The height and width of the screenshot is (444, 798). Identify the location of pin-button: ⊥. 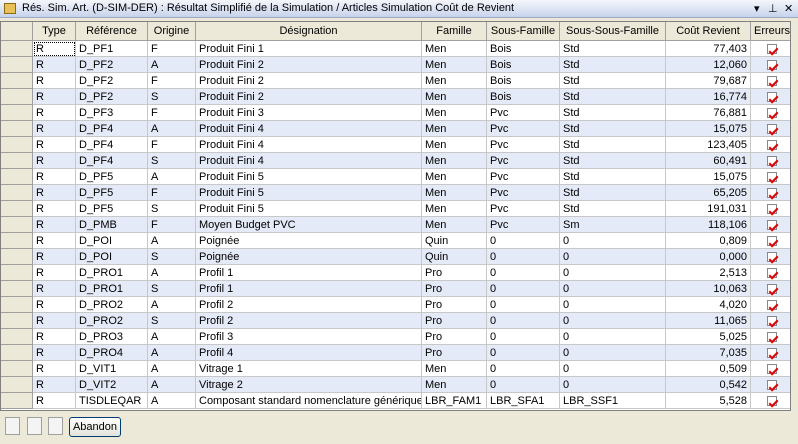
(773, 9).